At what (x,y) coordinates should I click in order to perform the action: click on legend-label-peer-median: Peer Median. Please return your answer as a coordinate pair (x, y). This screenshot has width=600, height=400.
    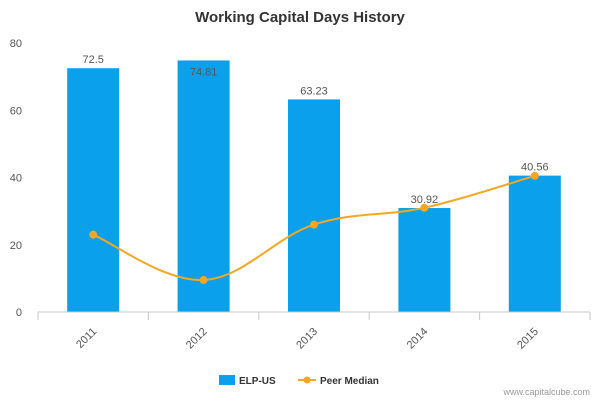
    Looking at the image, I should click on (349, 381).